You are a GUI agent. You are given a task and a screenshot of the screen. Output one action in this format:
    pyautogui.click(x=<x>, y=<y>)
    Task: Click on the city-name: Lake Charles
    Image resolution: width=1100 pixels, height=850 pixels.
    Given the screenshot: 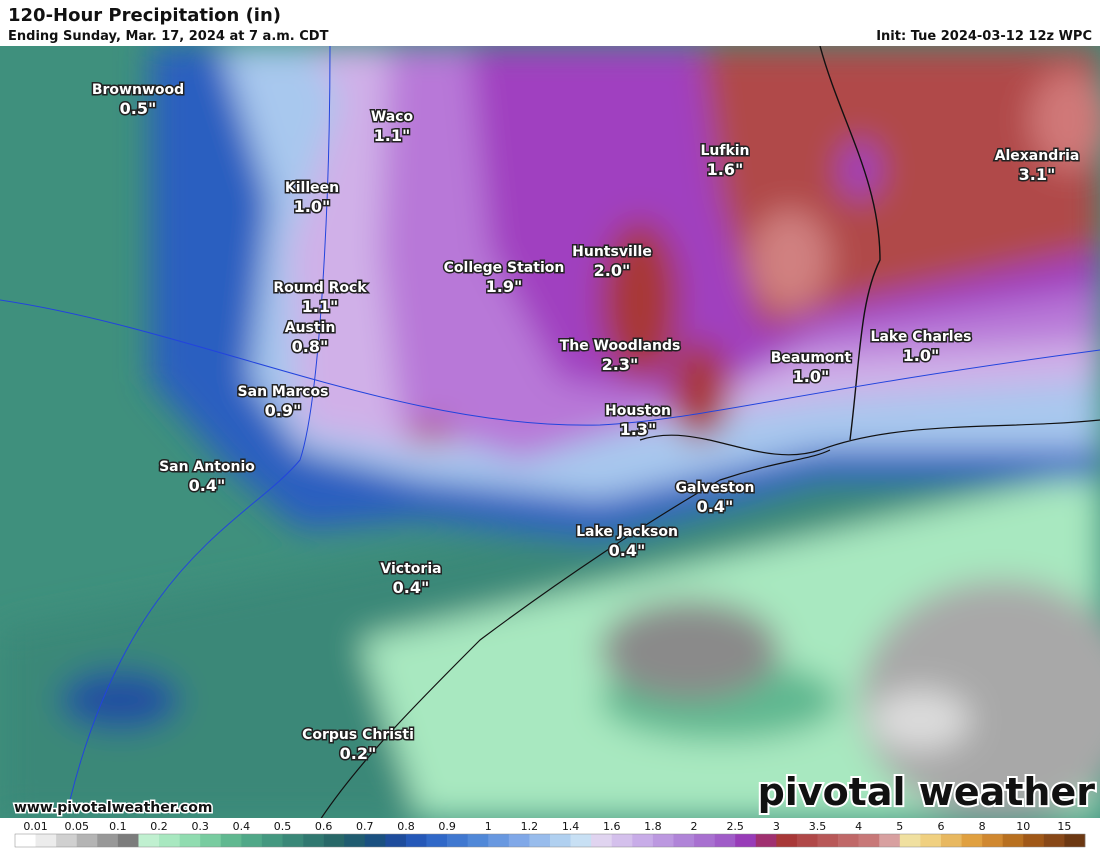 What is the action you would take?
    pyautogui.click(x=921, y=337)
    